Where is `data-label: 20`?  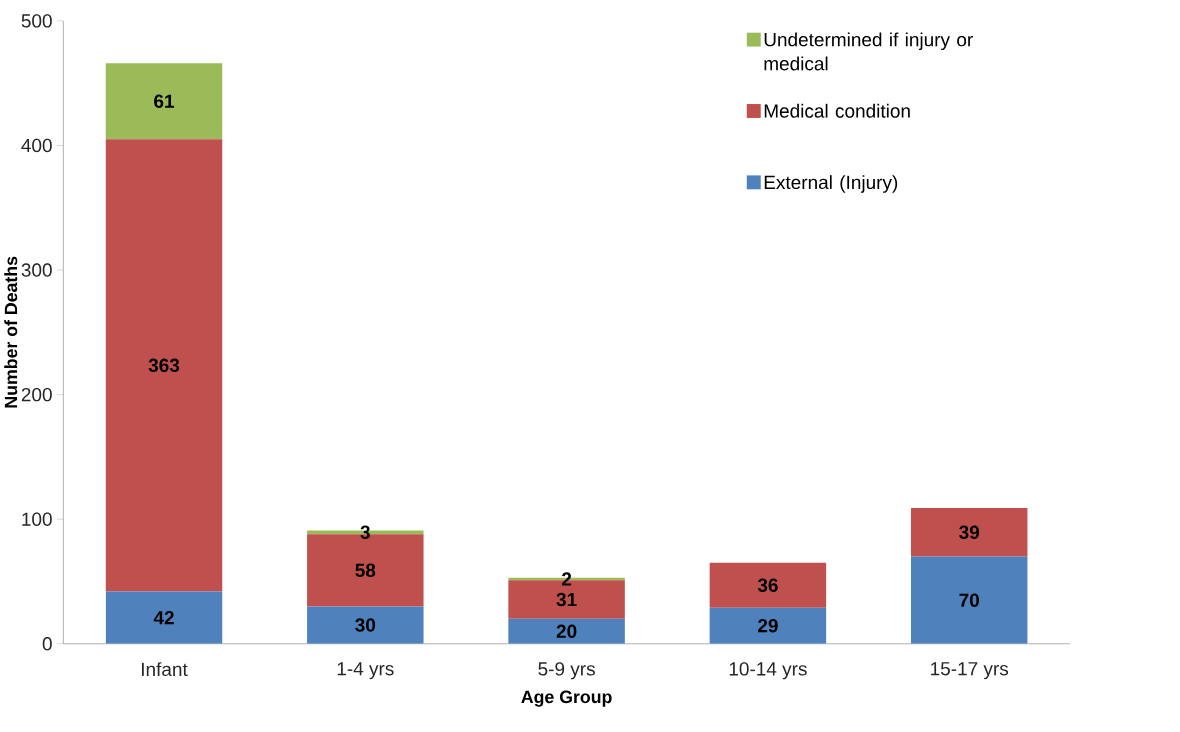 data-label: 20 is located at coordinates (566, 631).